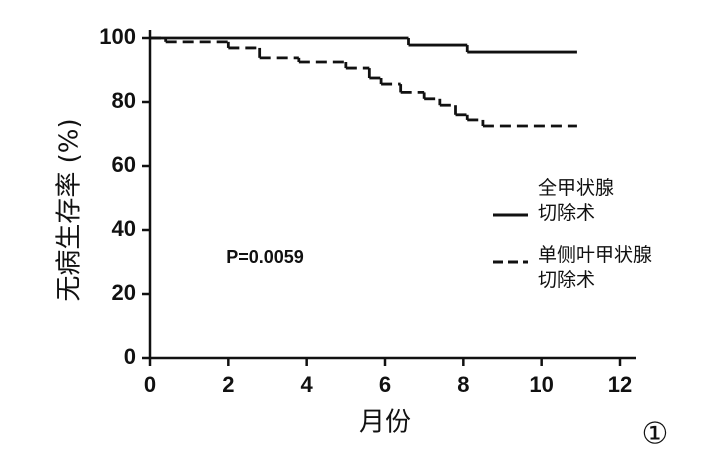  I want to click on x-axis-label: 月份, so click(385, 423).